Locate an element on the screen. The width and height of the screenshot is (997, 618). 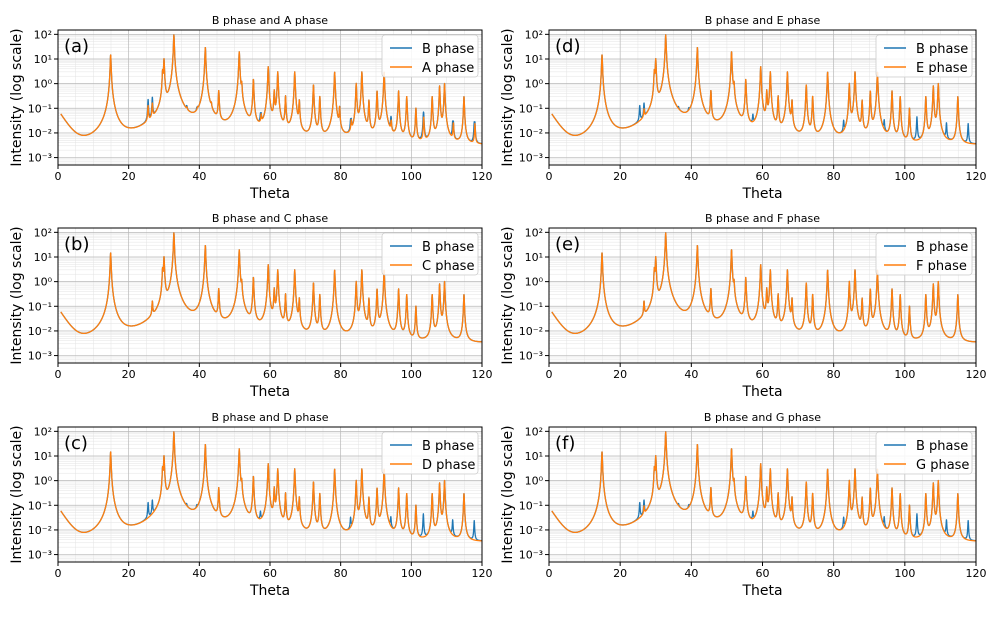
panel-title: B phase and A phase is located at coordinates (270, 20).